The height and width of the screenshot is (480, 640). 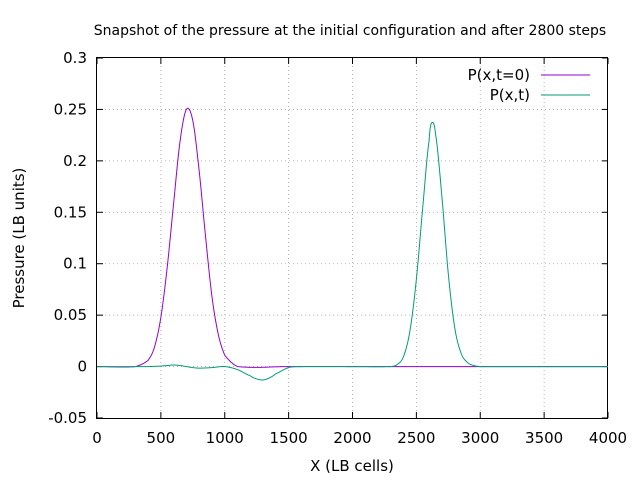 I want to click on y-tick-label: 0.3, so click(x=75, y=58).